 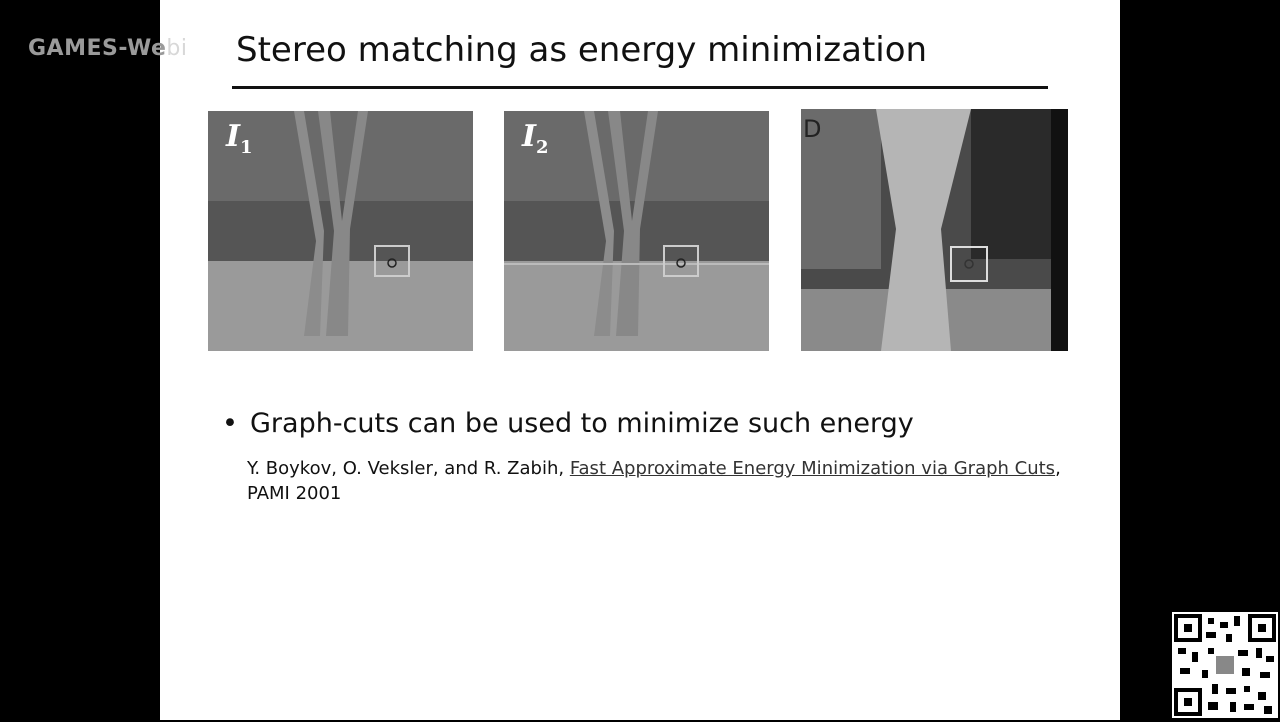 What do you see at coordinates (812, 129) in the screenshot?
I see `image-label-d: D` at bounding box center [812, 129].